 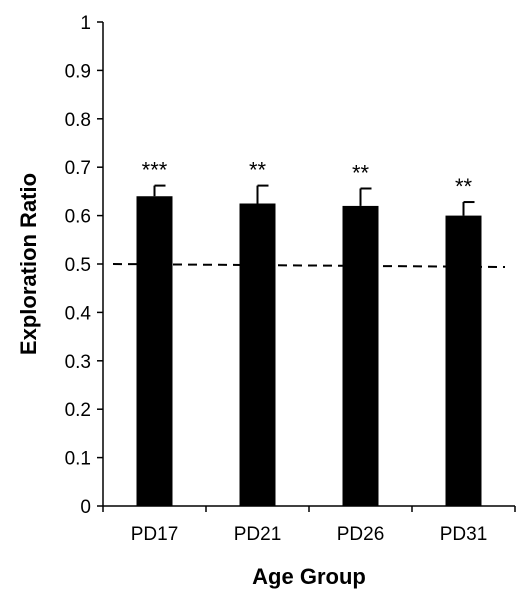 I want to click on significance-label: ***, so click(x=155, y=170).